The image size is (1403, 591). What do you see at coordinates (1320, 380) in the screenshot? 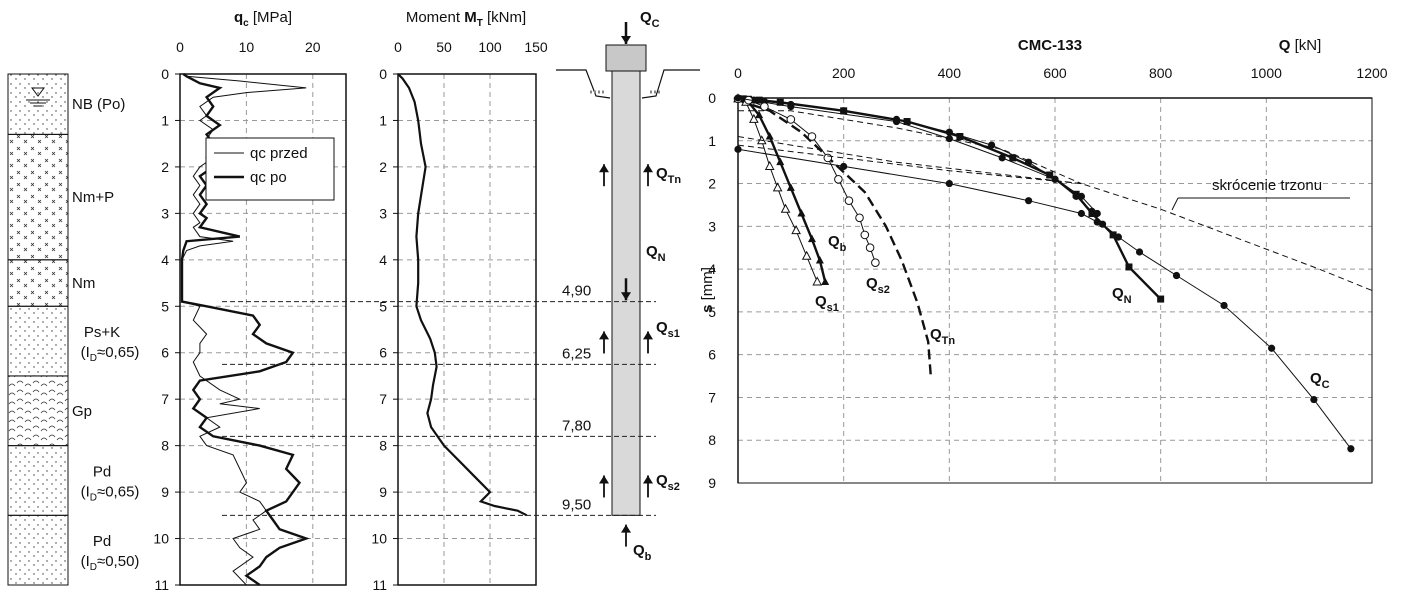
I see `series-label-qc: QC` at bounding box center [1320, 380].